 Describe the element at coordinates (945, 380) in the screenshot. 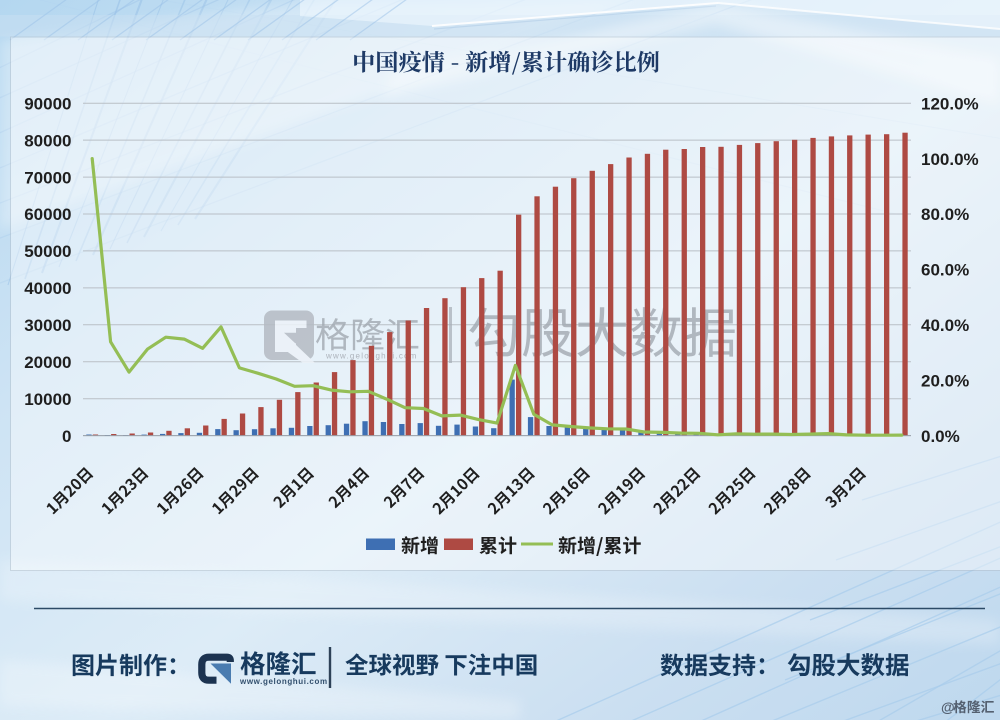

I see `svg-text: 20.0%` at that location.